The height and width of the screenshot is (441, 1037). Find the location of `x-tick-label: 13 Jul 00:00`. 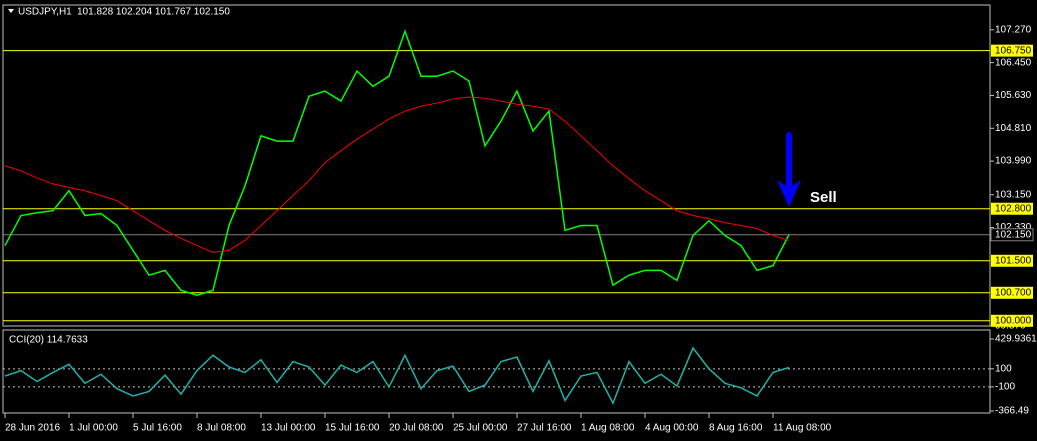

x-tick-label: 13 Jul 00:00 is located at coordinates (288, 428).